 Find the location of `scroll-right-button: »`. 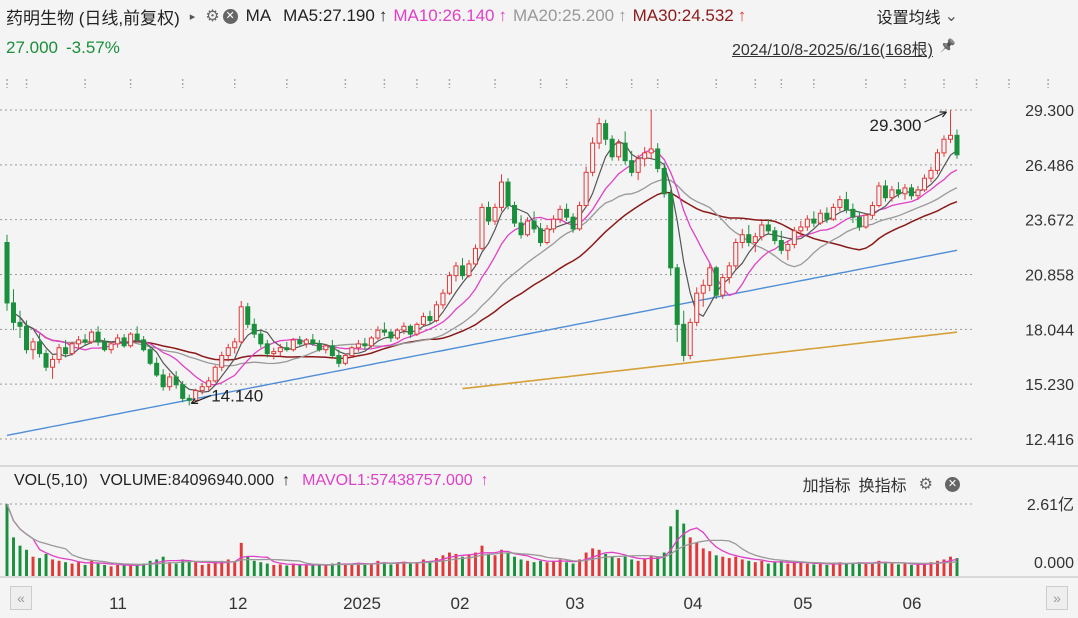

scroll-right-button: » is located at coordinates (1057, 598).